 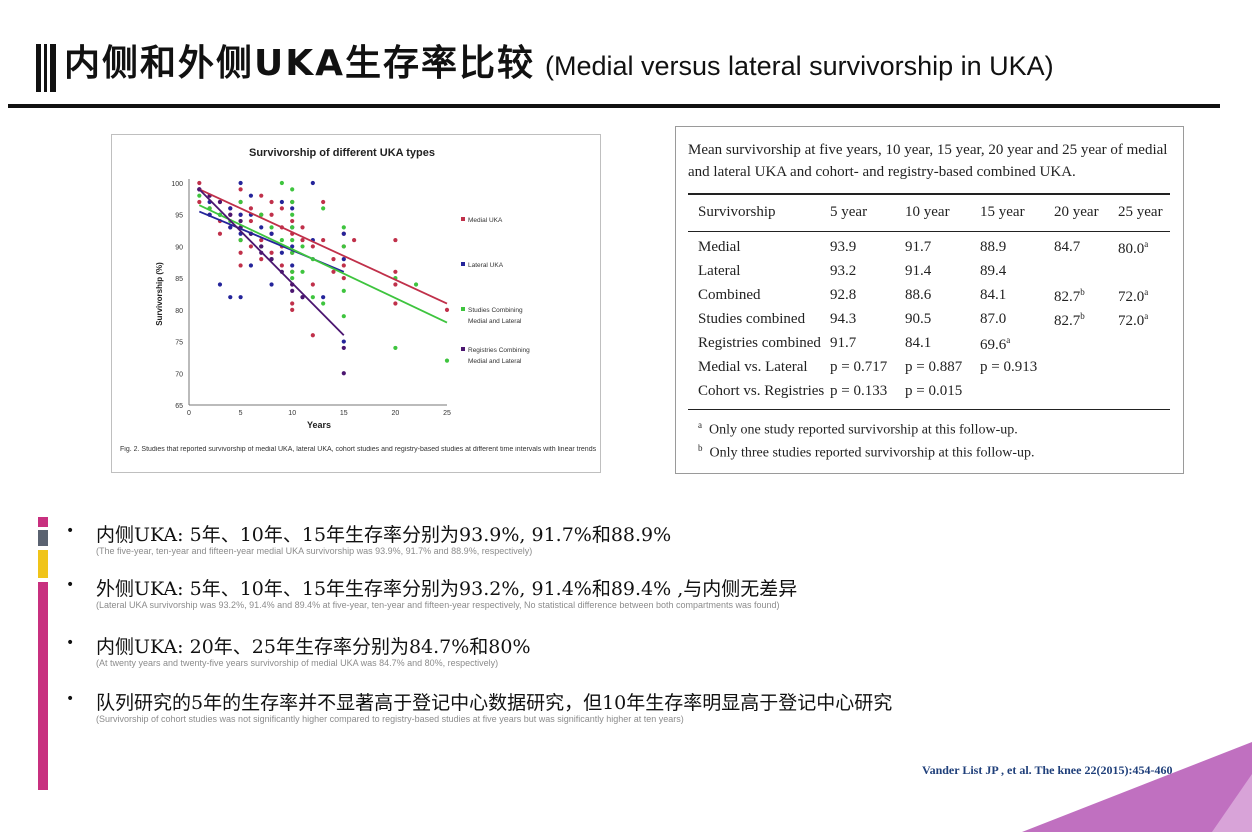 What do you see at coordinates (43, 686) in the screenshot?
I see `accent-bar-magenta` at bounding box center [43, 686].